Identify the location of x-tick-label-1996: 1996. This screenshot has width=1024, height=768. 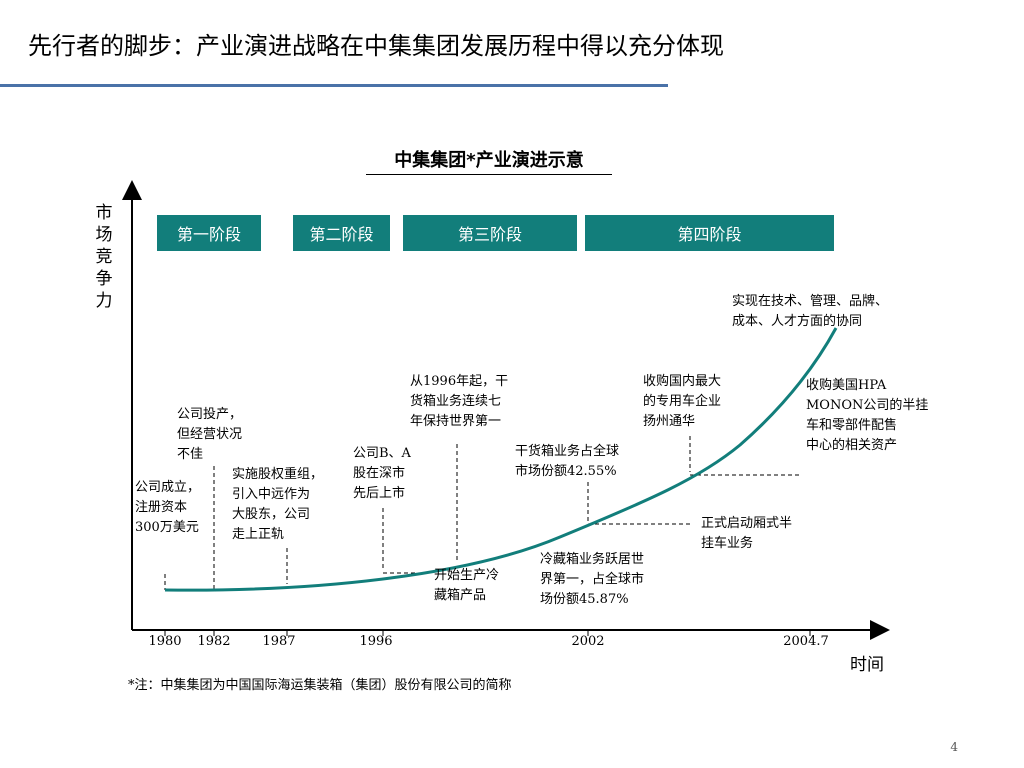
(376, 641).